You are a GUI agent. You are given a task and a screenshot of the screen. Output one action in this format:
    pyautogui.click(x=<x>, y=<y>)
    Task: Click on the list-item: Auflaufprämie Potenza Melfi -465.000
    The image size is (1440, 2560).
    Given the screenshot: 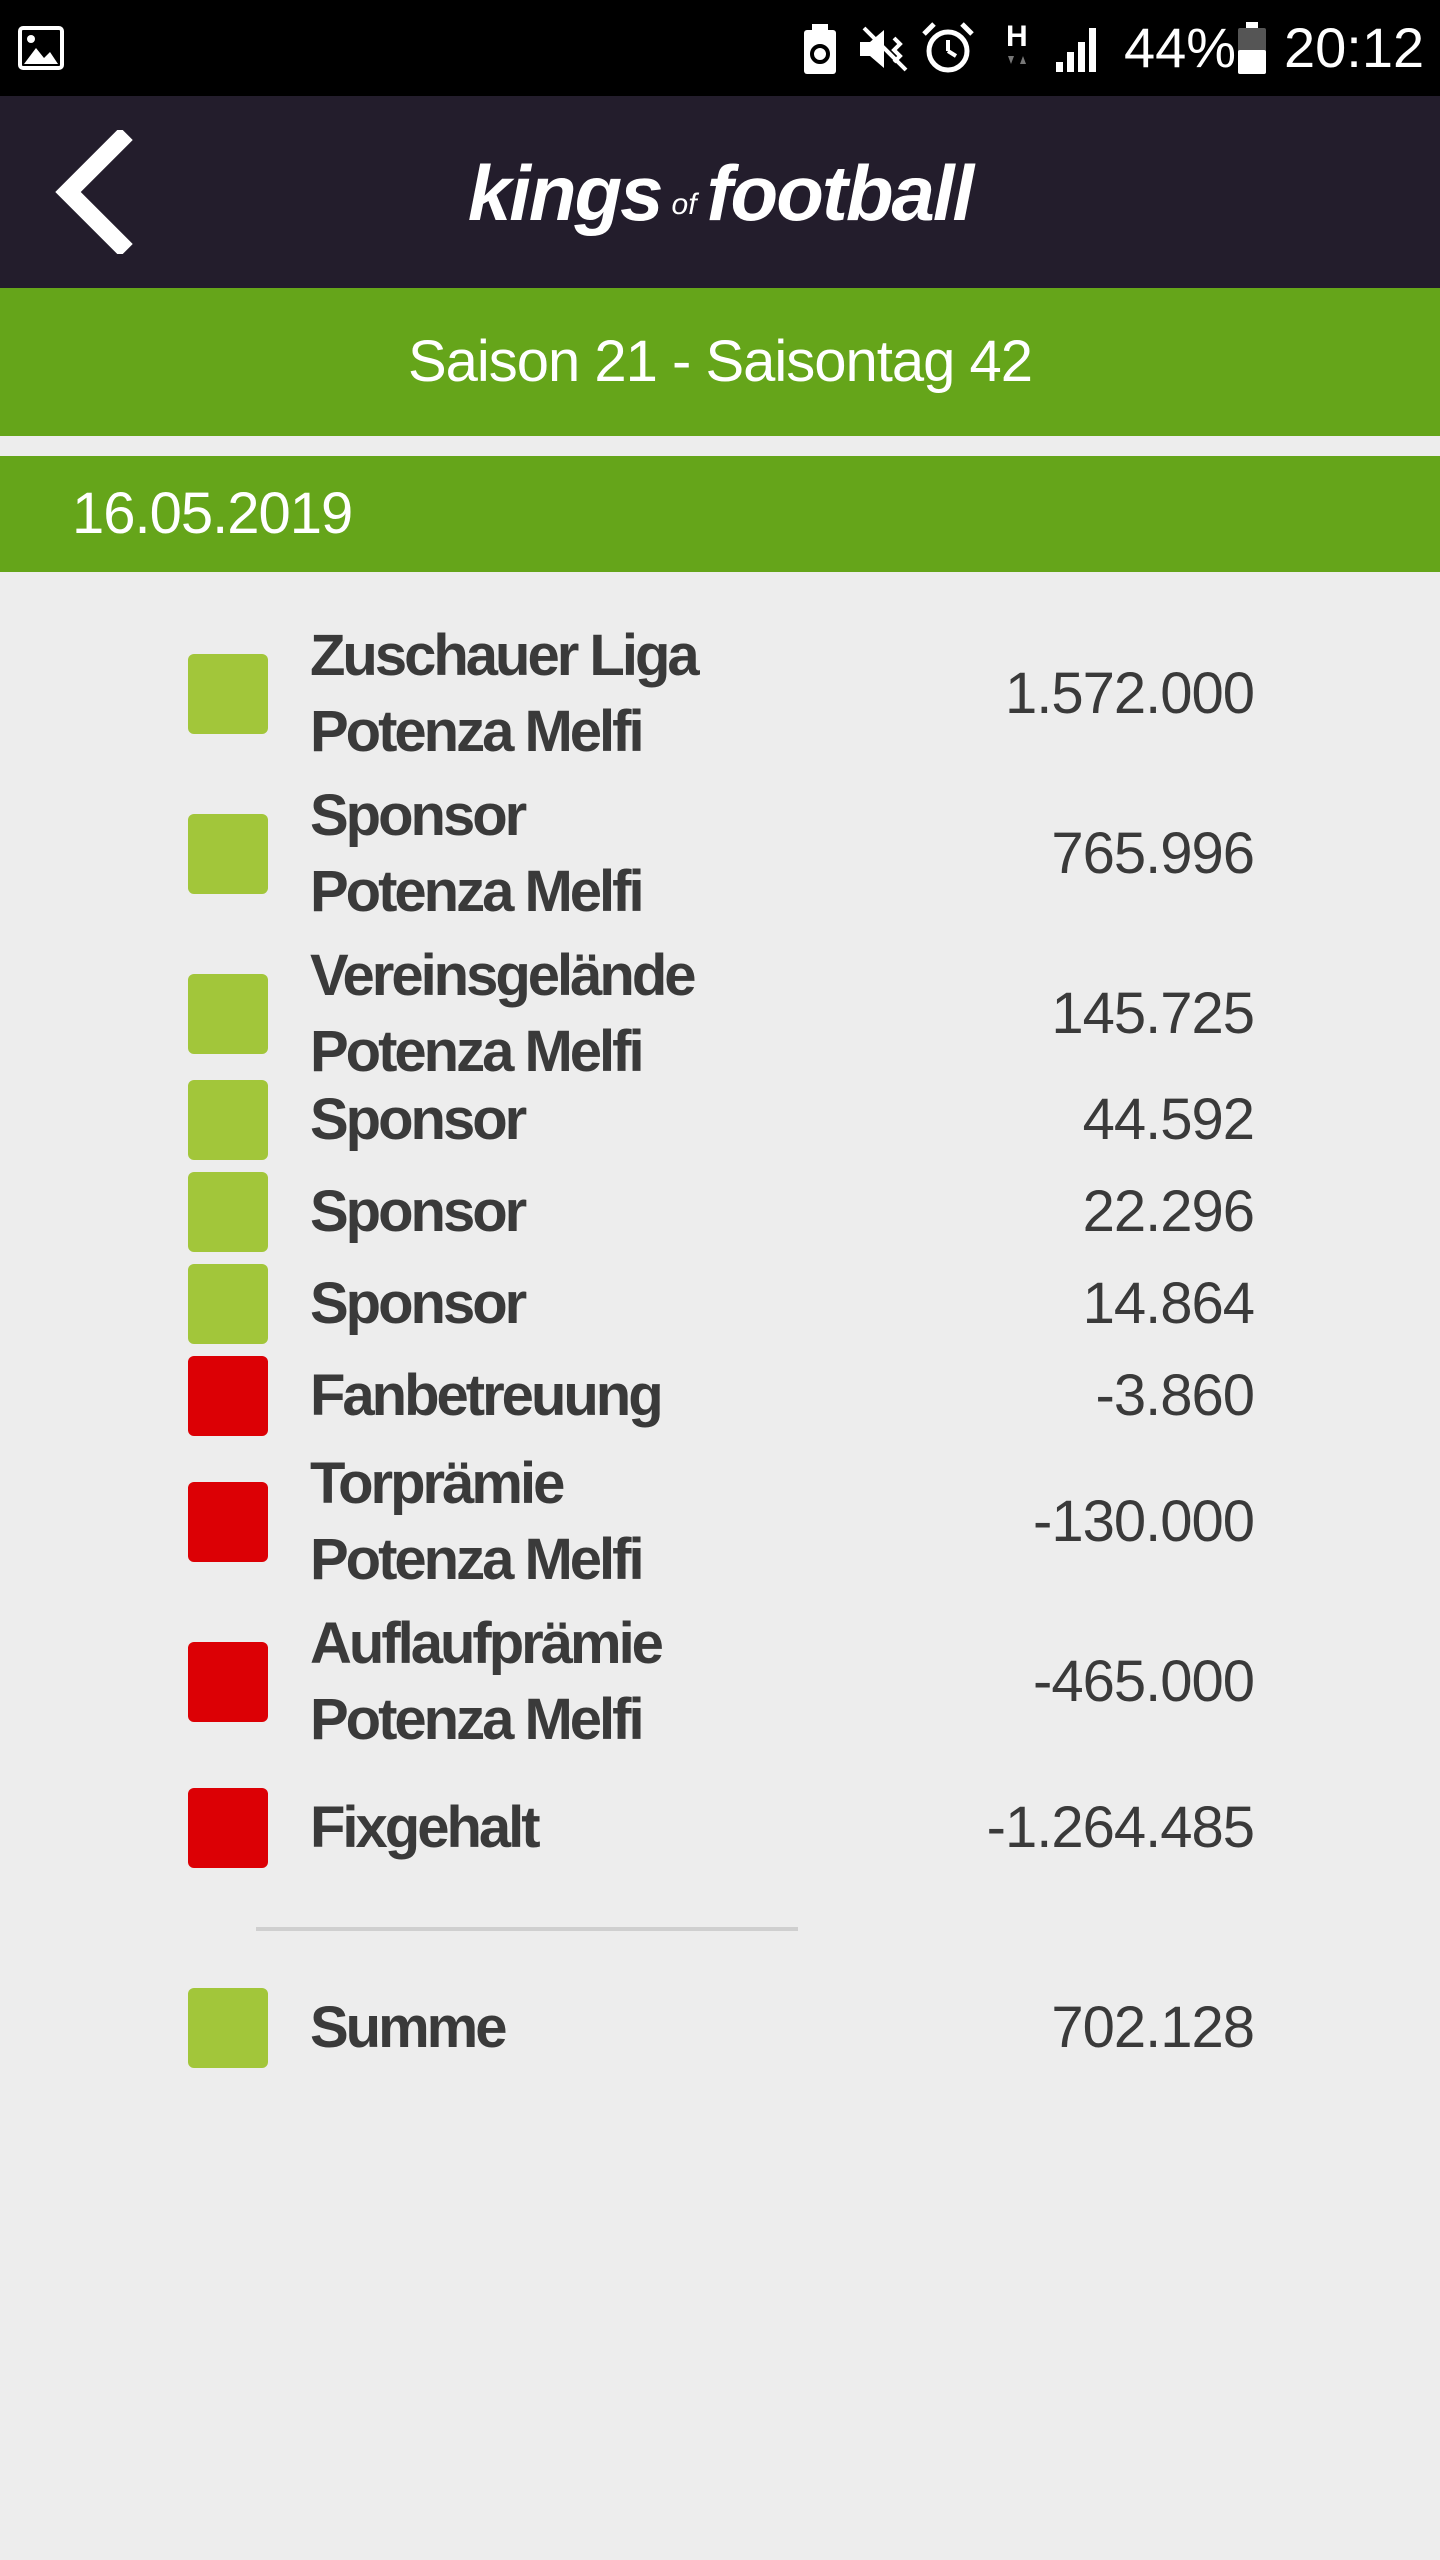 What is the action you would take?
    pyautogui.click(x=720, y=1670)
    